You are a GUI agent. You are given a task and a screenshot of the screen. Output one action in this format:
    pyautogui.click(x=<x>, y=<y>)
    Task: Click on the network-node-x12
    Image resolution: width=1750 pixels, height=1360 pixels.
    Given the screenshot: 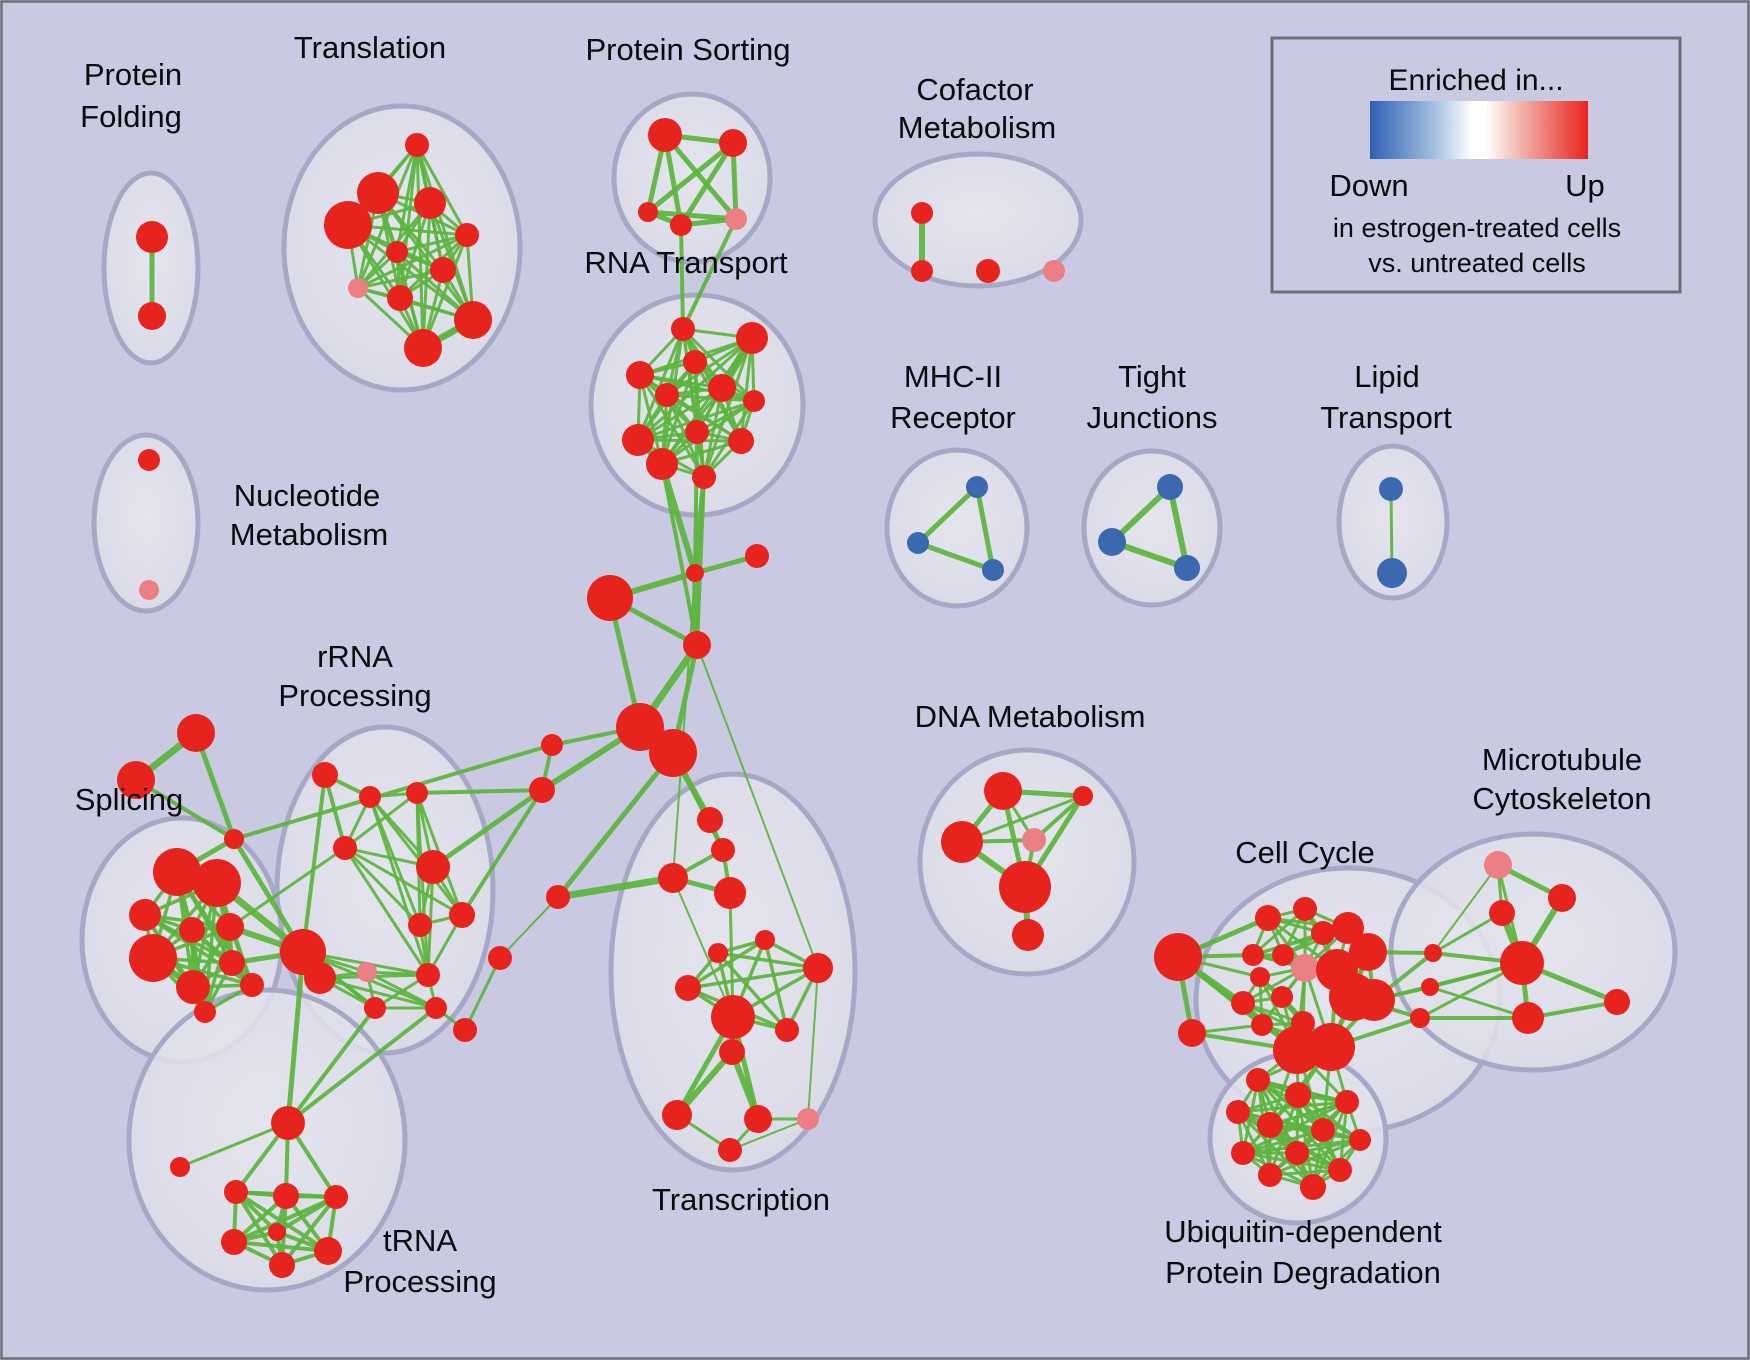 What is the action you would take?
    pyautogui.click(x=677, y=1115)
    